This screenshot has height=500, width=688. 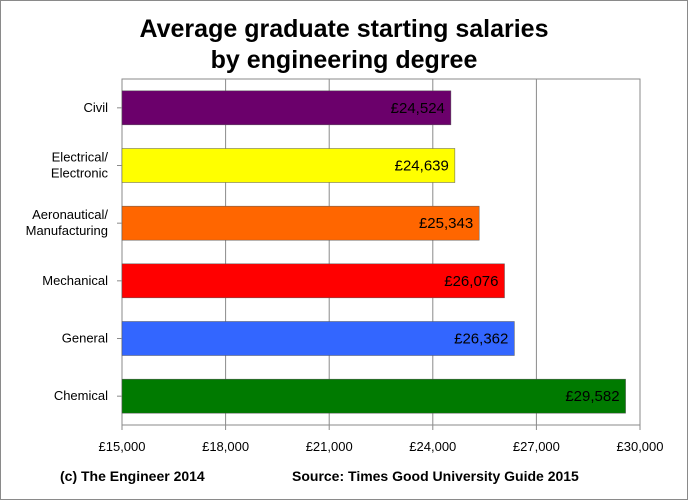 What do you see at coordinates (418, 108) in the screenshot?
I see `data-label: £24,524` at bounding box center [418, 108].